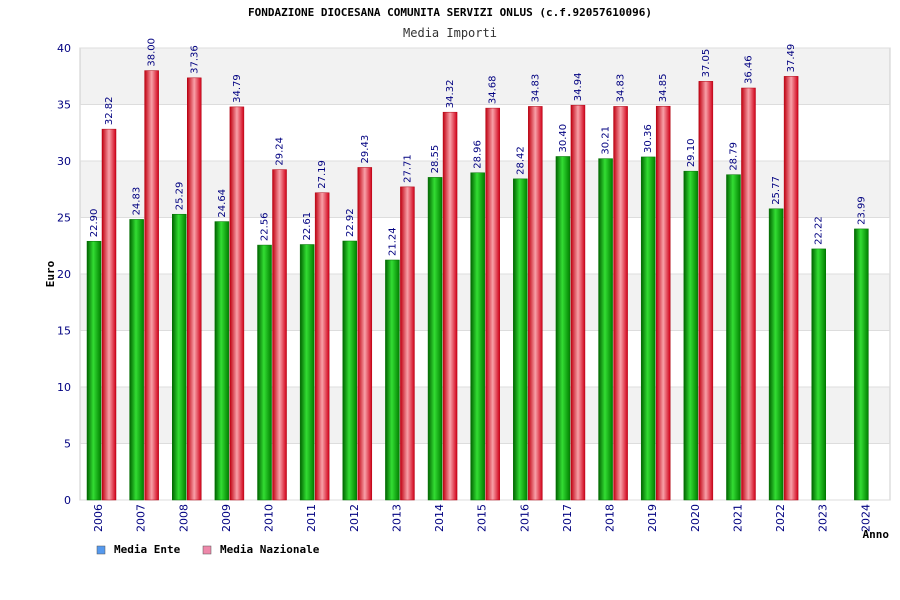 This screenshot has height=600, width=900. I want to click on bar-media-nazionale-2020, so click(706, 291).